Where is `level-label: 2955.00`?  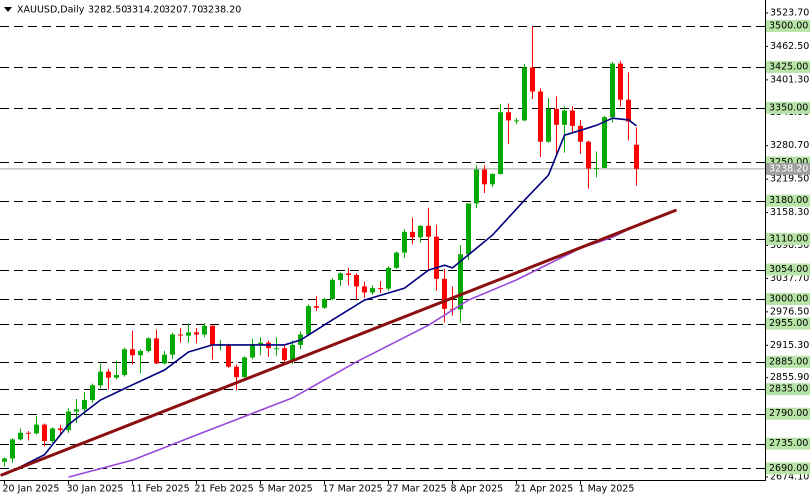 level-label: 2955.00 is located at coordinates (788, 323).